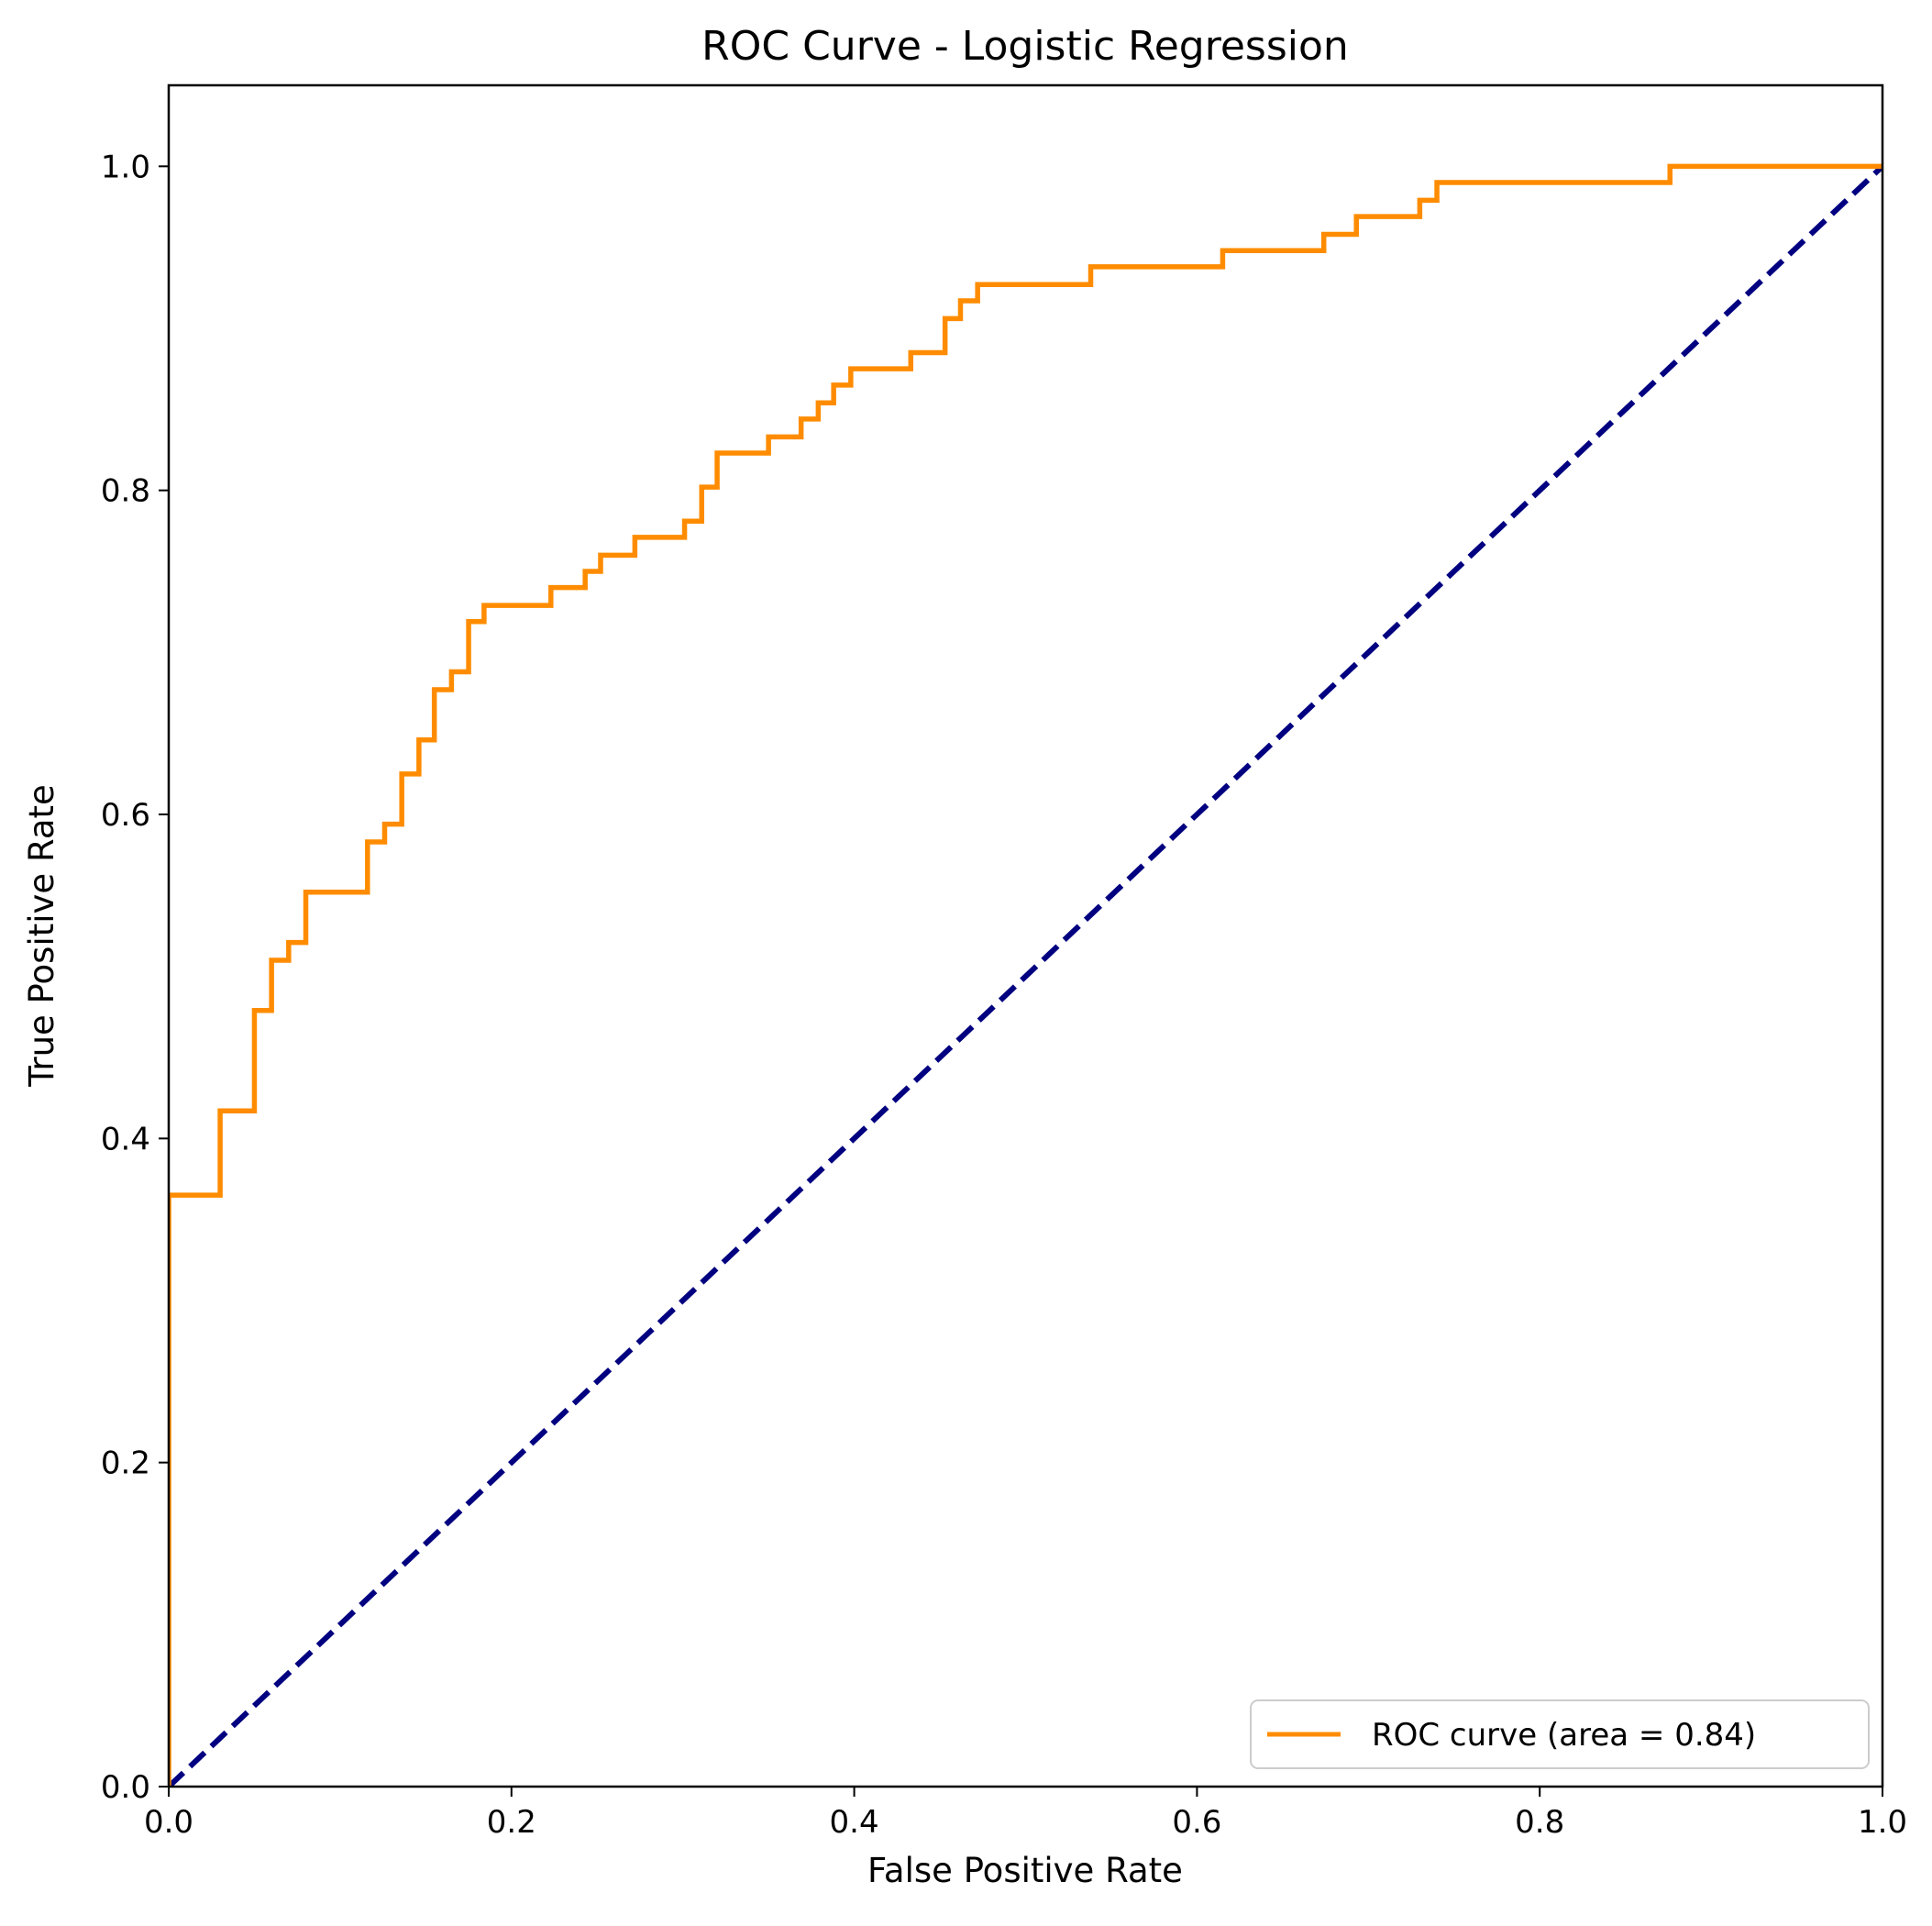  Describe the element at coordinates (125, 1463) in the screenshot. I see `y-tick-label: 0.2` at that location.